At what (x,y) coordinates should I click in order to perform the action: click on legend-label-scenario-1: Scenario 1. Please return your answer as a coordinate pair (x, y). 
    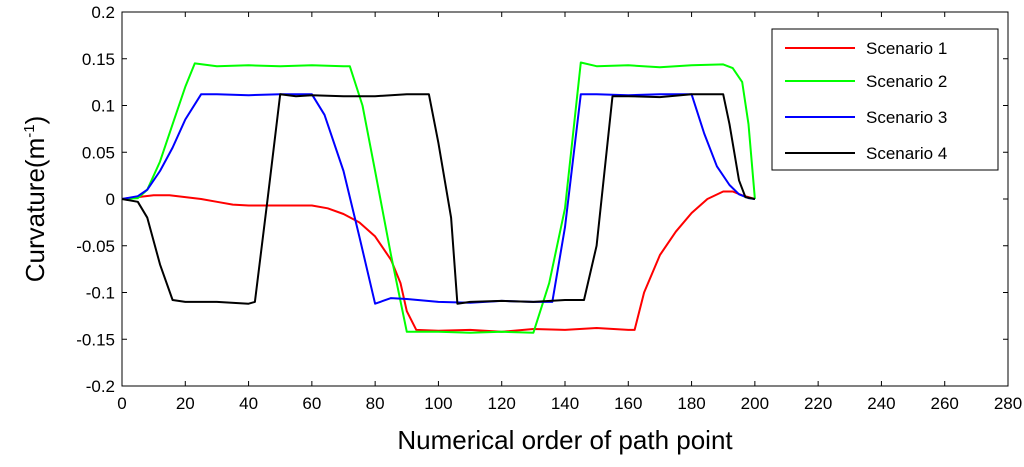
    Looking at the image, I should click on (906, 48).